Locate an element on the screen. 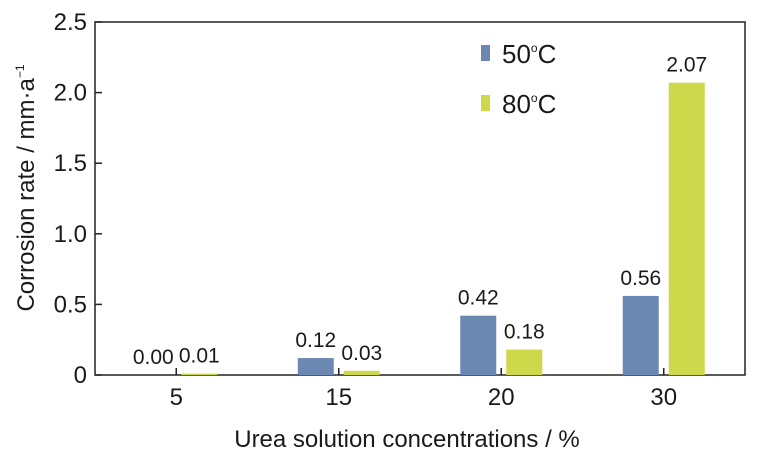 This screenshot has height=461, width=768. bar-value-label: 2.07 is located at coordinates (686, 65).